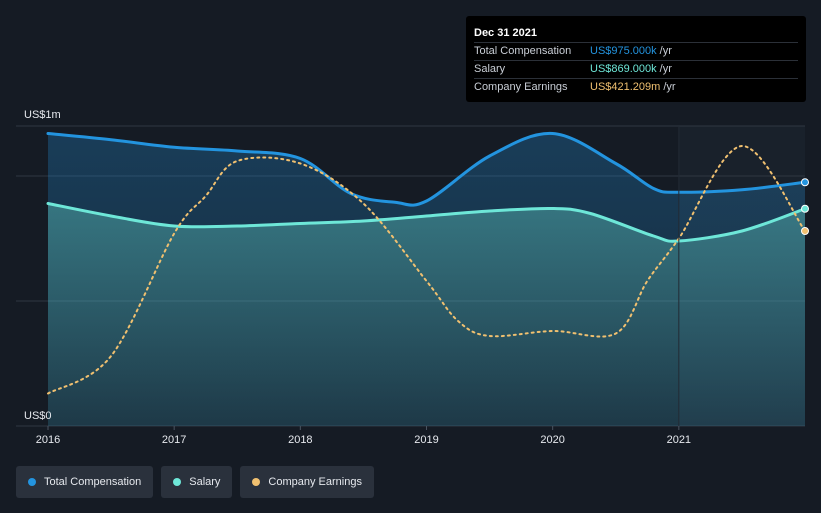  What do you see at coordinates (300, 440) in the screenshot?
I see `x-tick-label: 2018` at bounding box center [300, 440].